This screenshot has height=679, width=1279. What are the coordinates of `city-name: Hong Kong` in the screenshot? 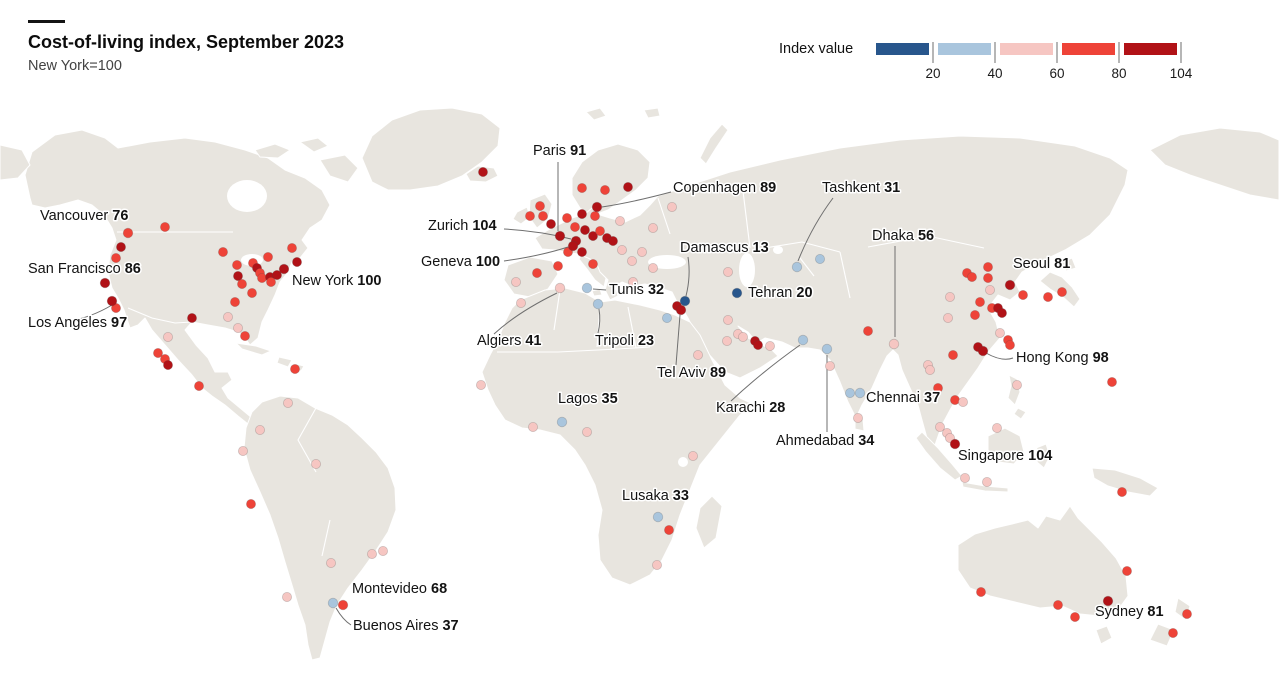 It's located at (1054, 358).